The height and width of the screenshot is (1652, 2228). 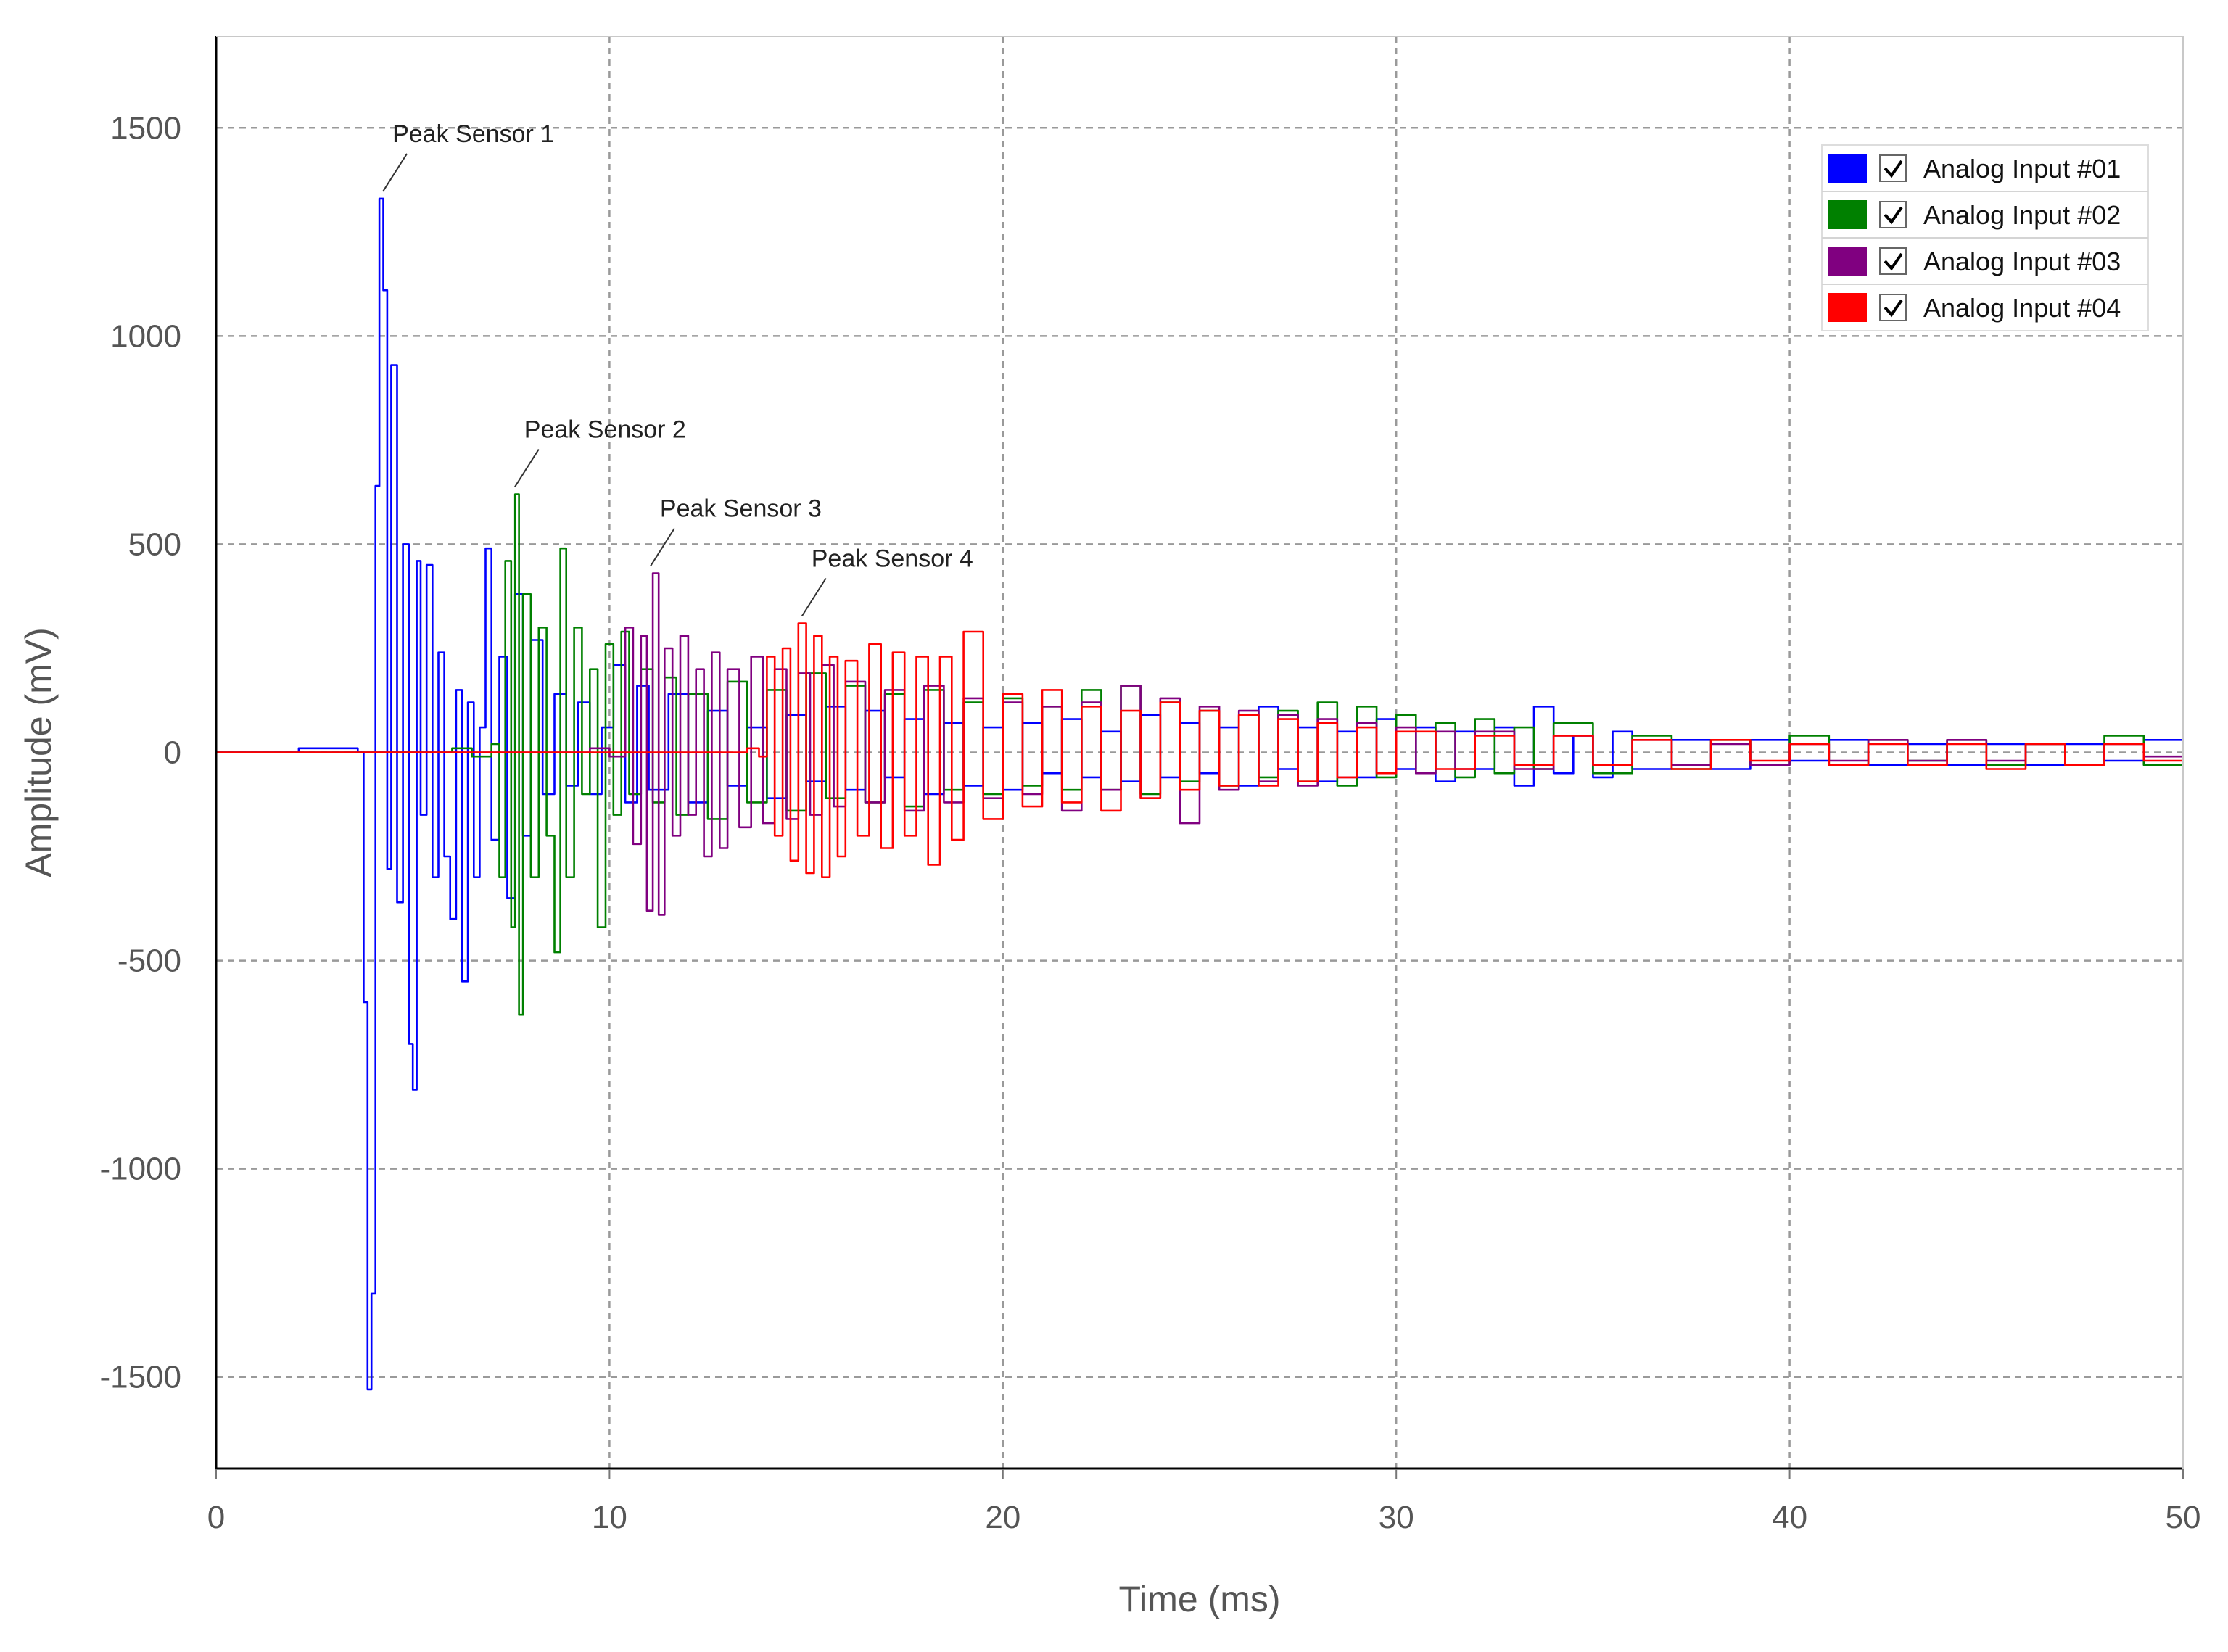 I want to click on y-tick-label: -1500, so click(x=140, y=1377).